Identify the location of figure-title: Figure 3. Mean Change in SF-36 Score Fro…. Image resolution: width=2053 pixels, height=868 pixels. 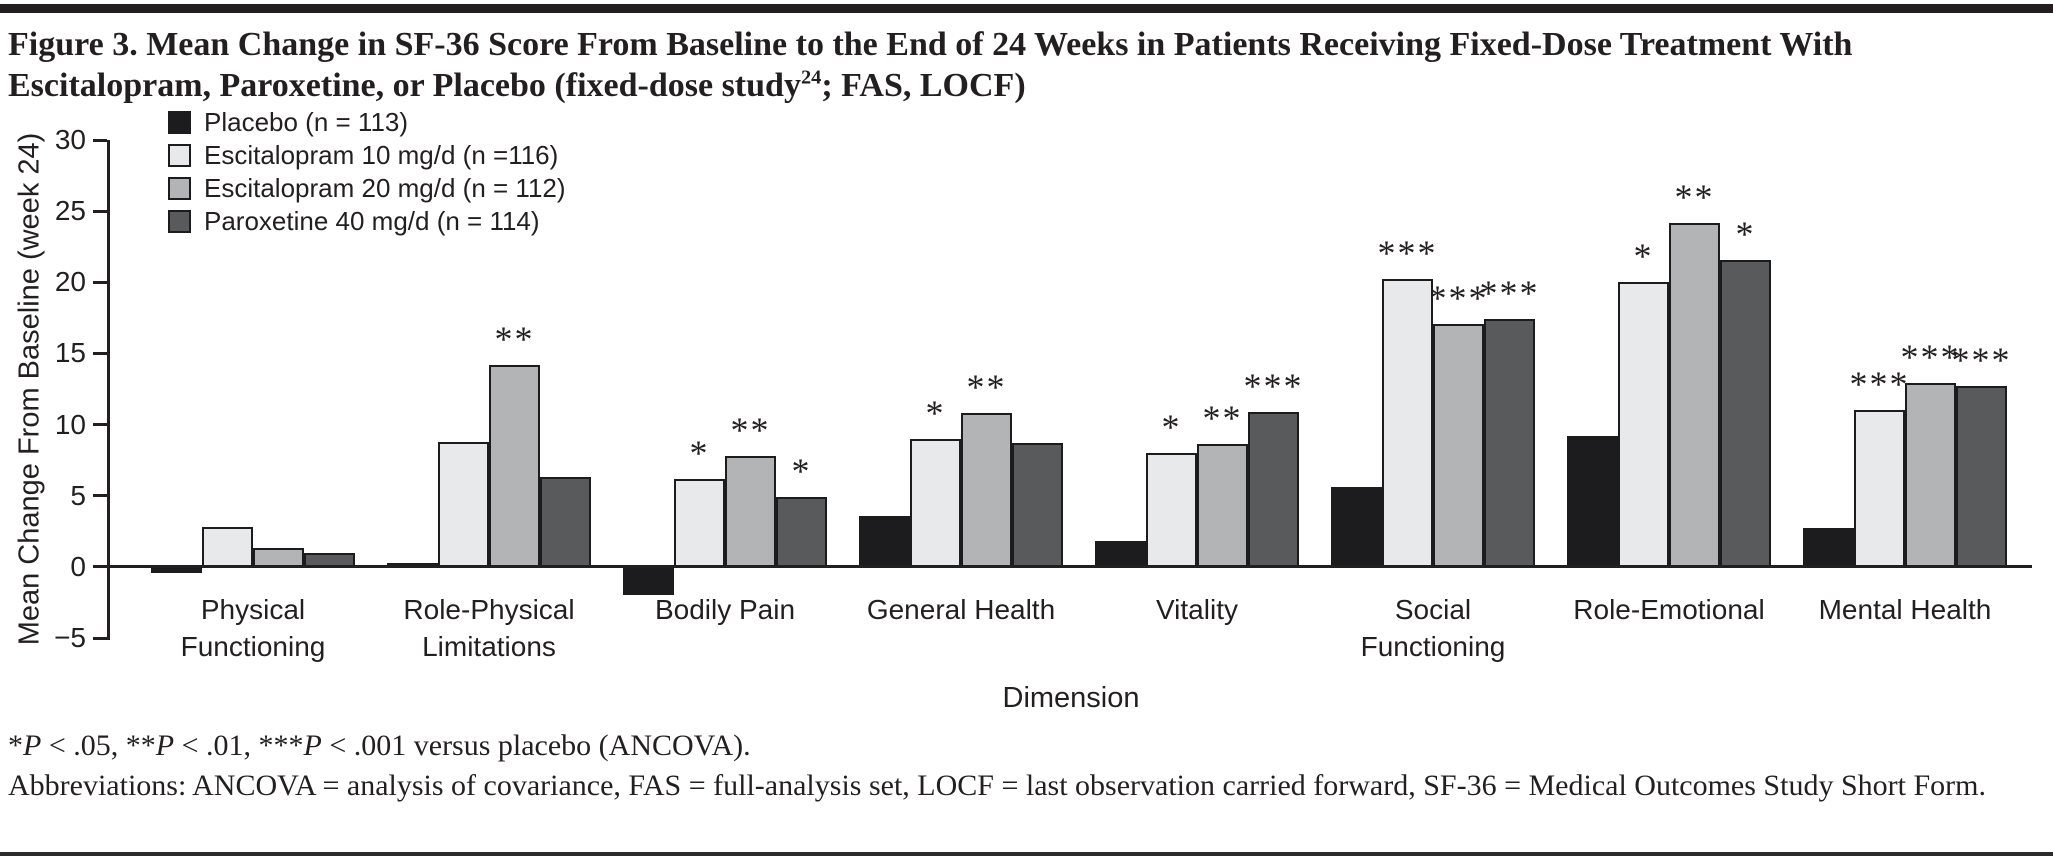
(980, 65).